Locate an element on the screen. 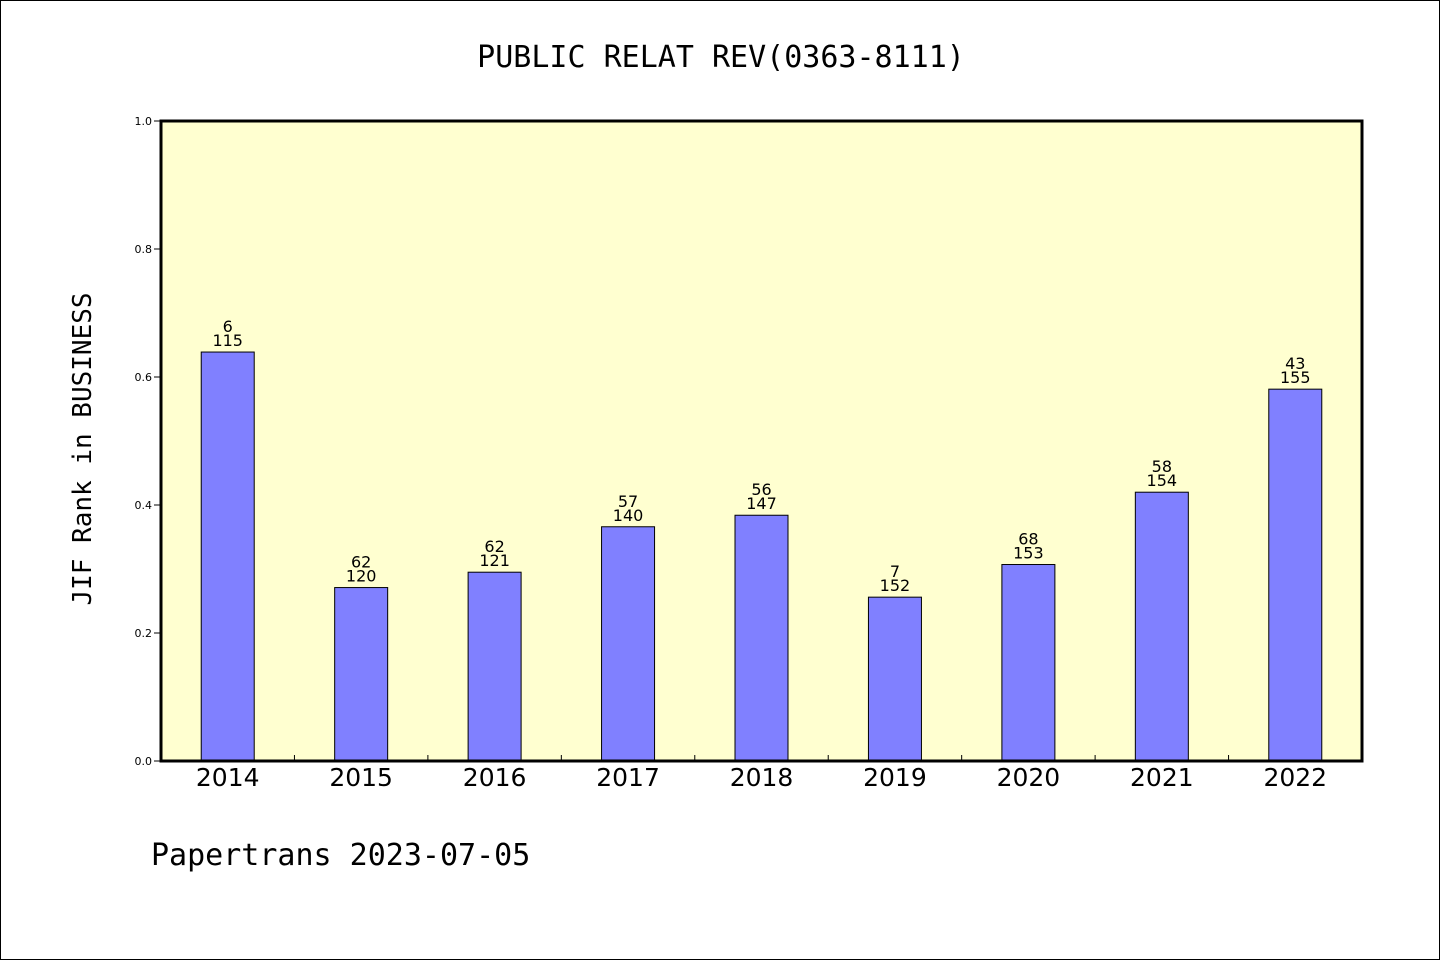 The height and width of the screenshot is (961, 1440). data-label-rank-2017: 57 is located at coordinates (628, 501).